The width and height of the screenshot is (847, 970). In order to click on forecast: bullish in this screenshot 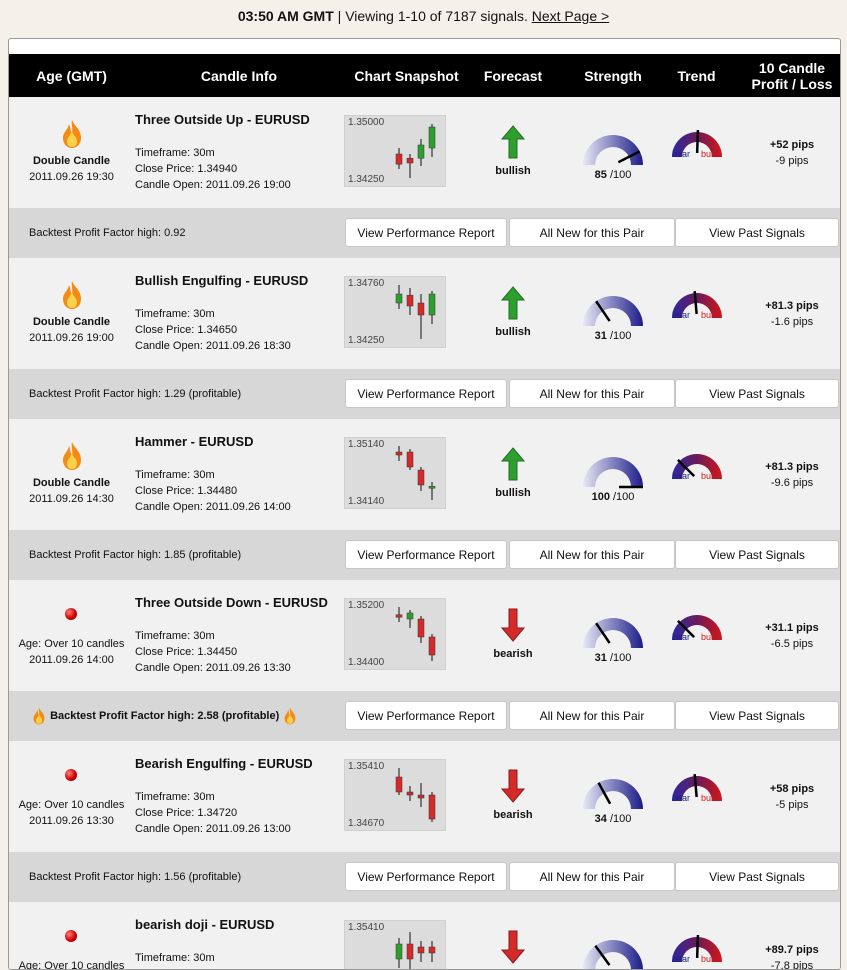, I will do `click(513, 152)`.